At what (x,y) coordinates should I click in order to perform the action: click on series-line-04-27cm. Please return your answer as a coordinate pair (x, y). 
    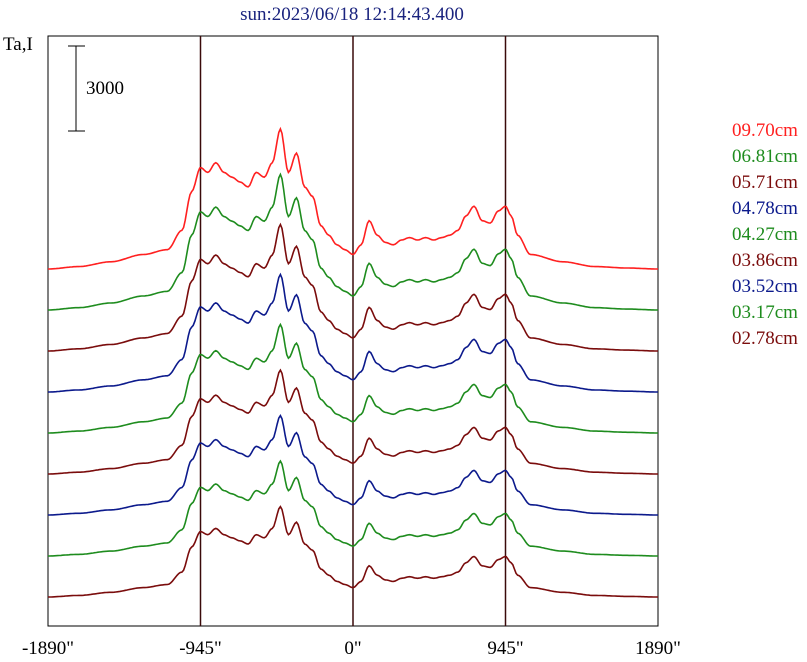
    Looking at the image, I should click on (353, 378).